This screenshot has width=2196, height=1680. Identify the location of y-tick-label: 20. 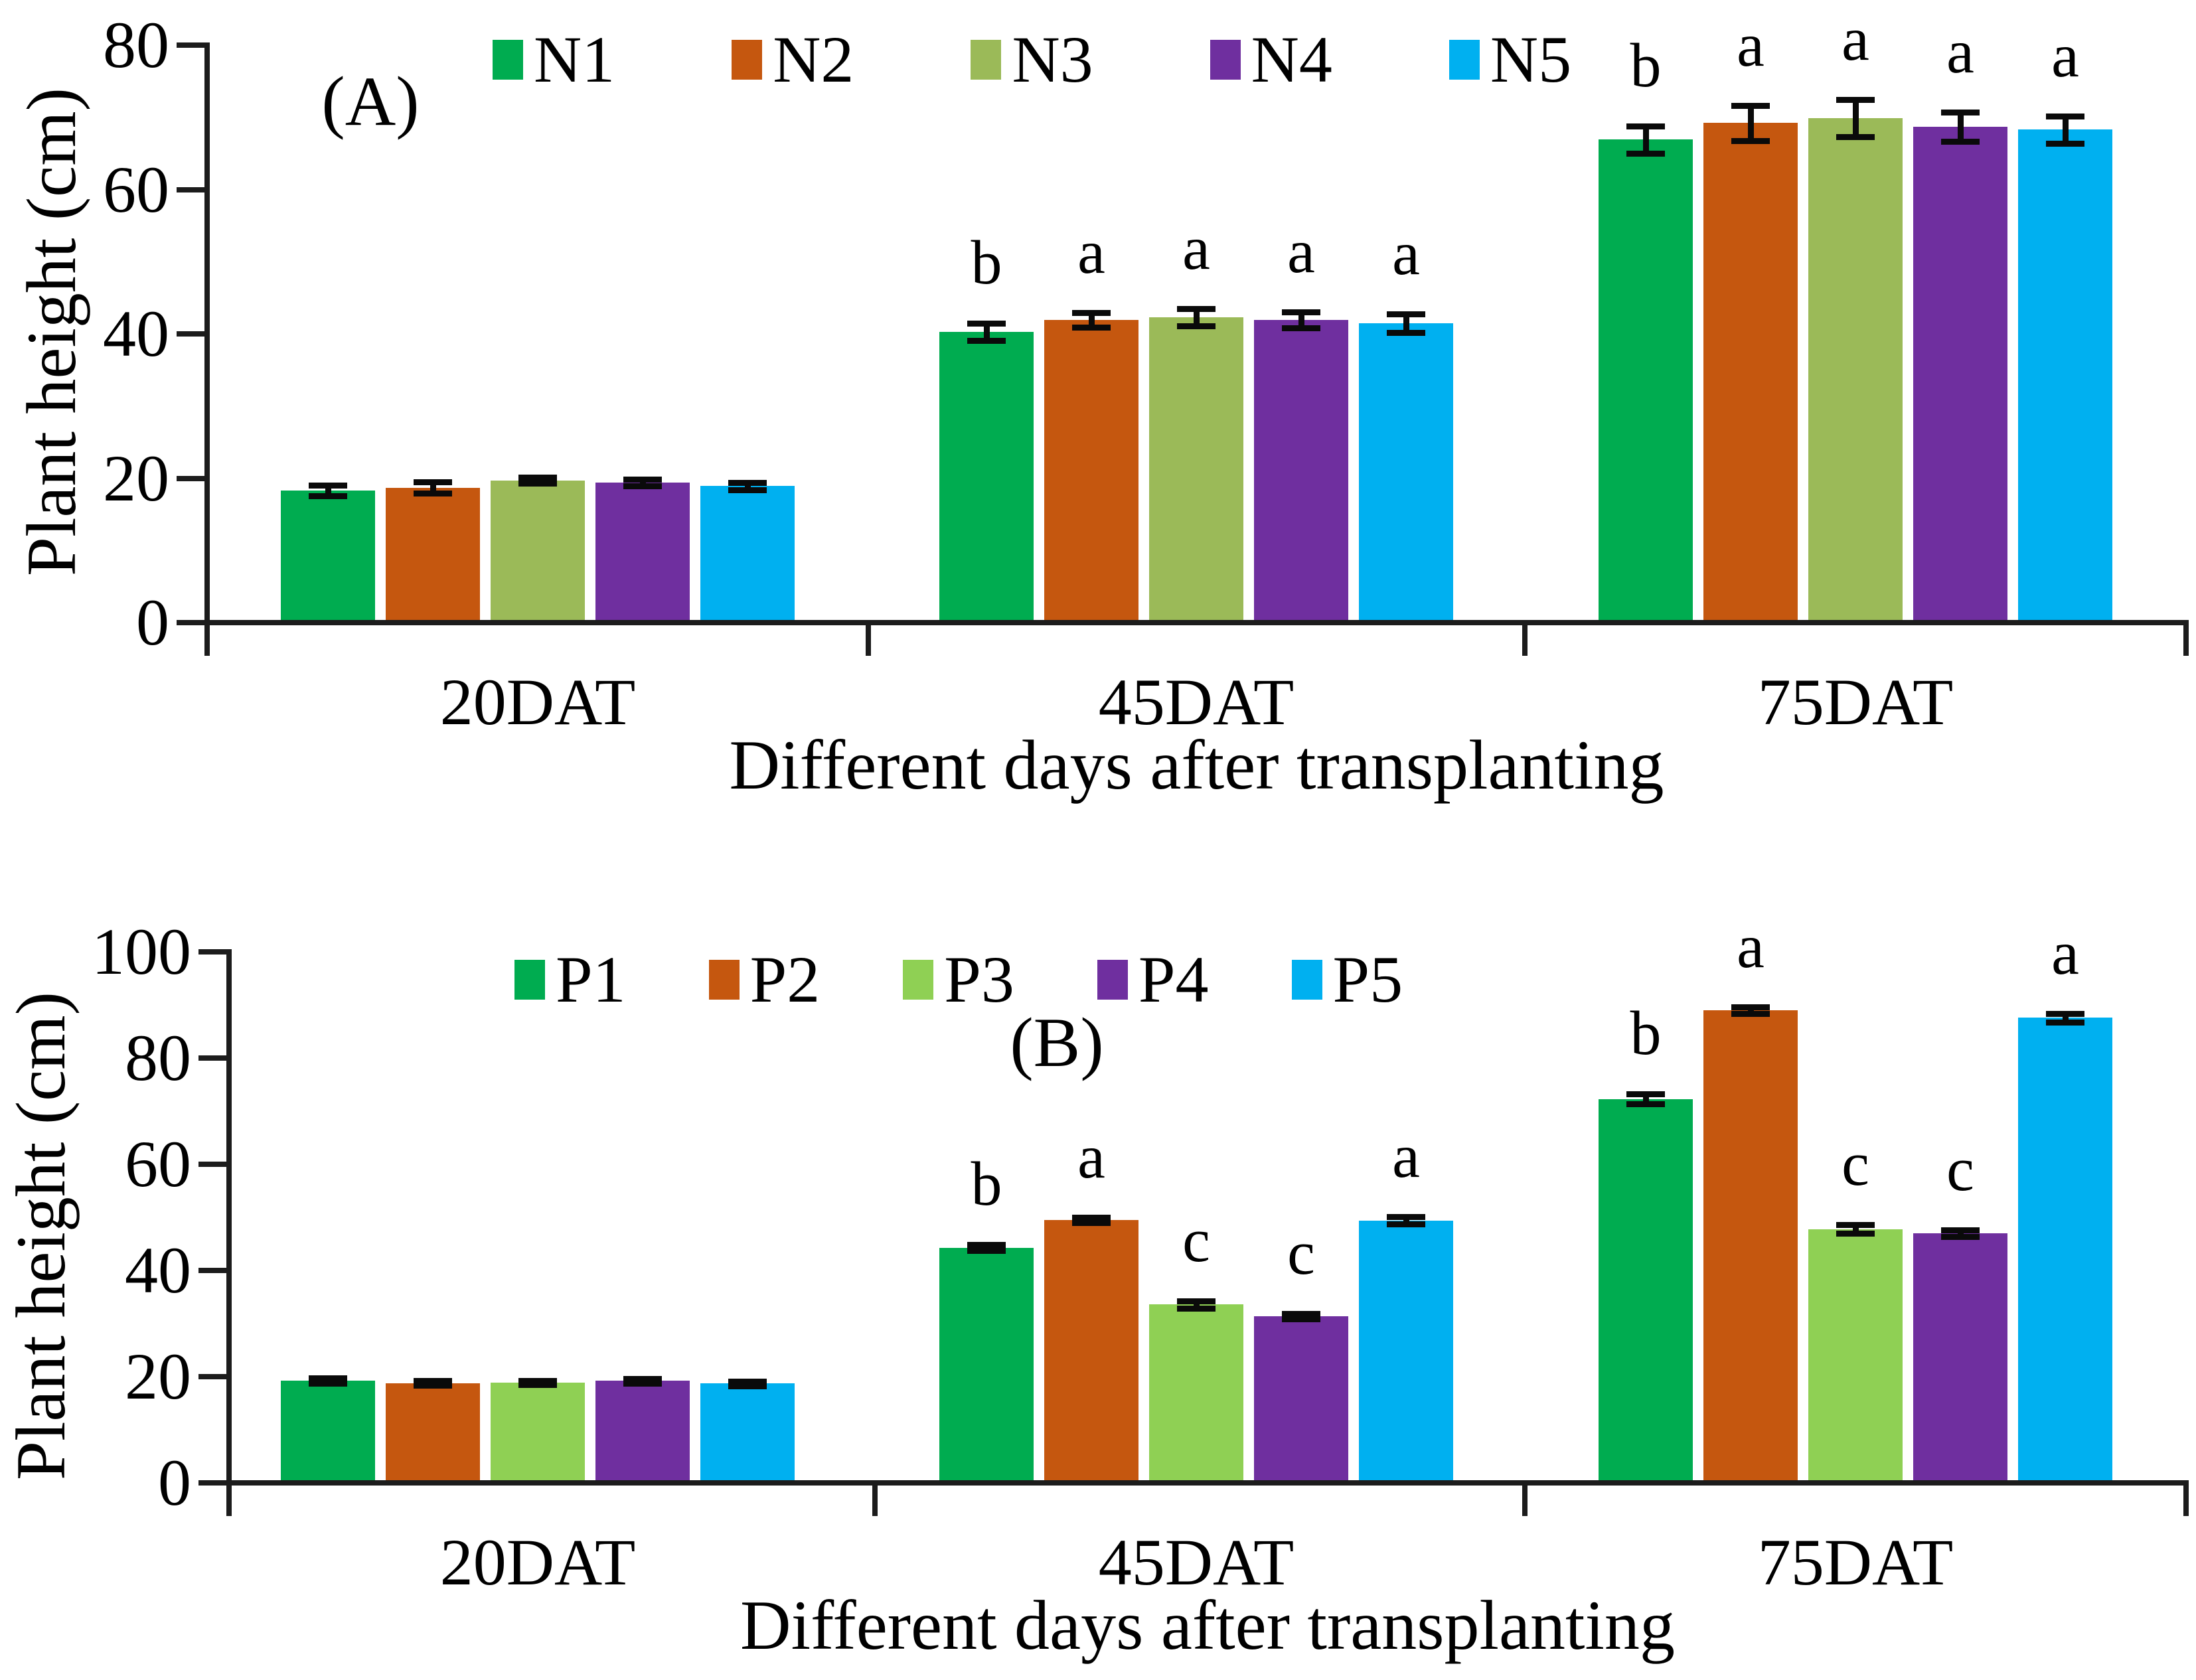
(158, 1376).